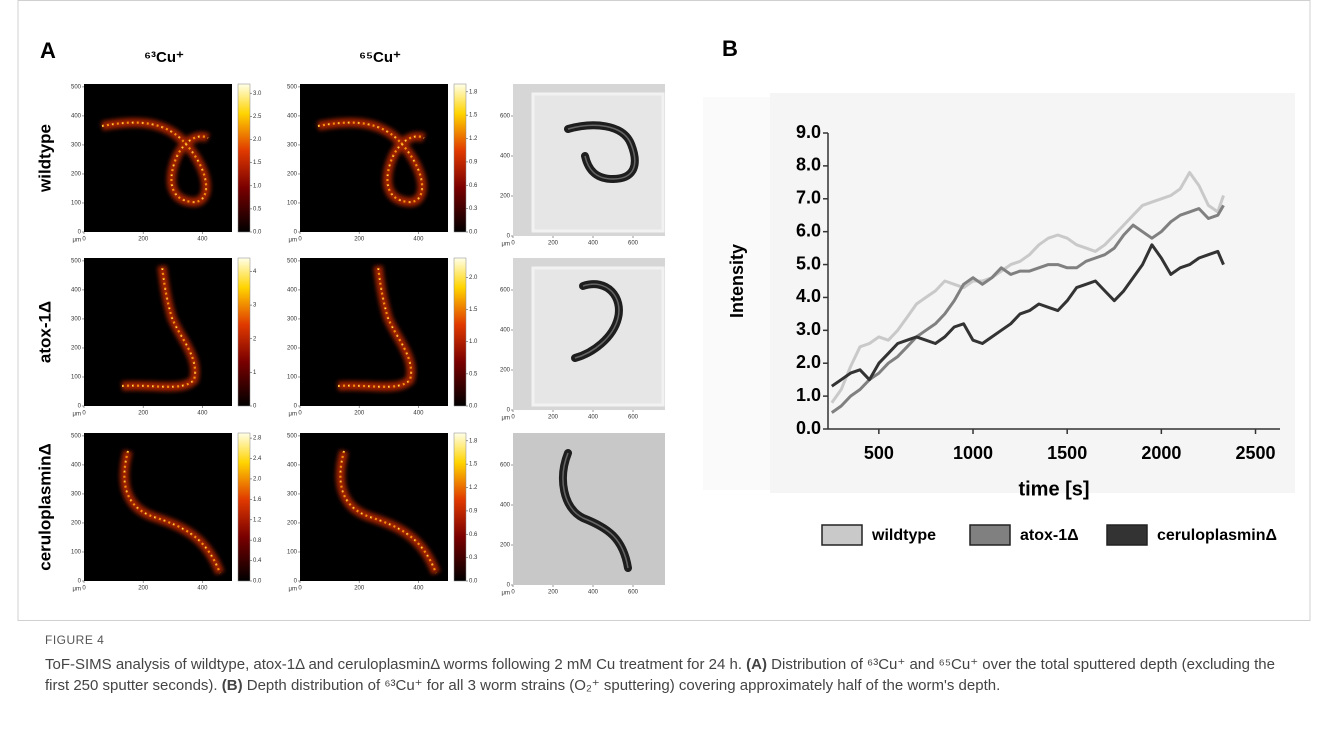 This screenshot has height=740, width=1328. I want to click on x-tick-label: 2500, so click(1255, 453).